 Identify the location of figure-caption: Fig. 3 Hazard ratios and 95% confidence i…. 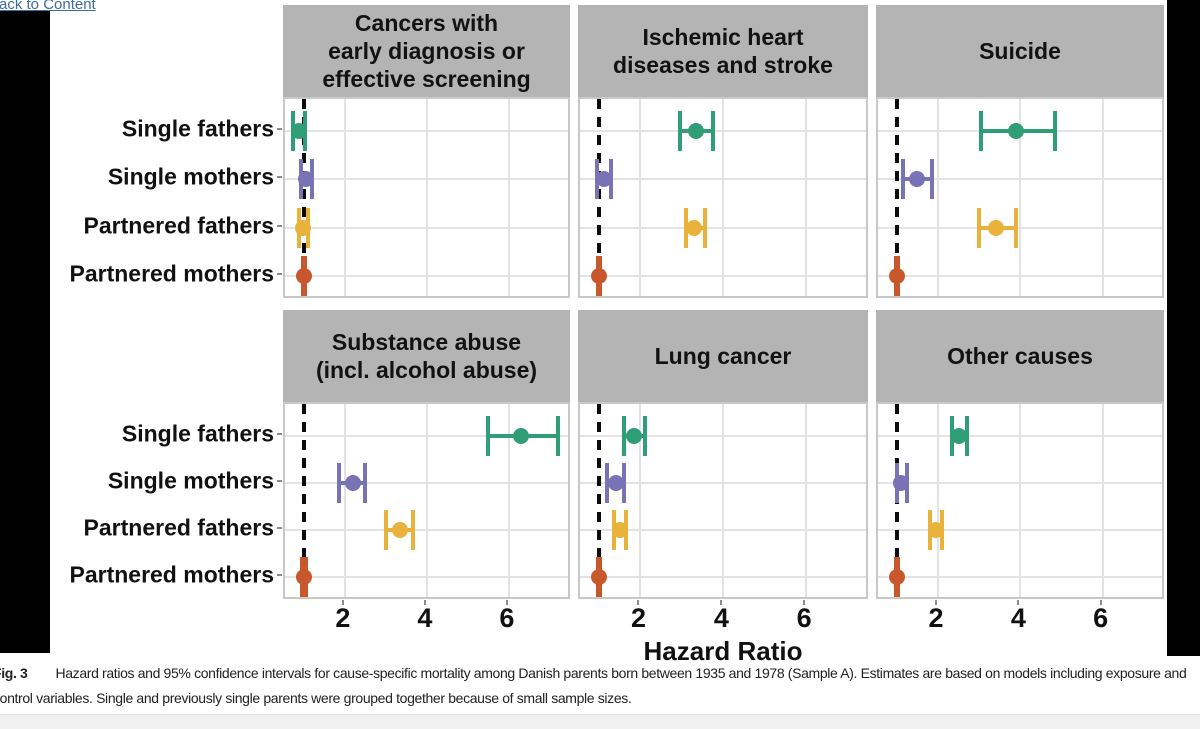
(593, 686).